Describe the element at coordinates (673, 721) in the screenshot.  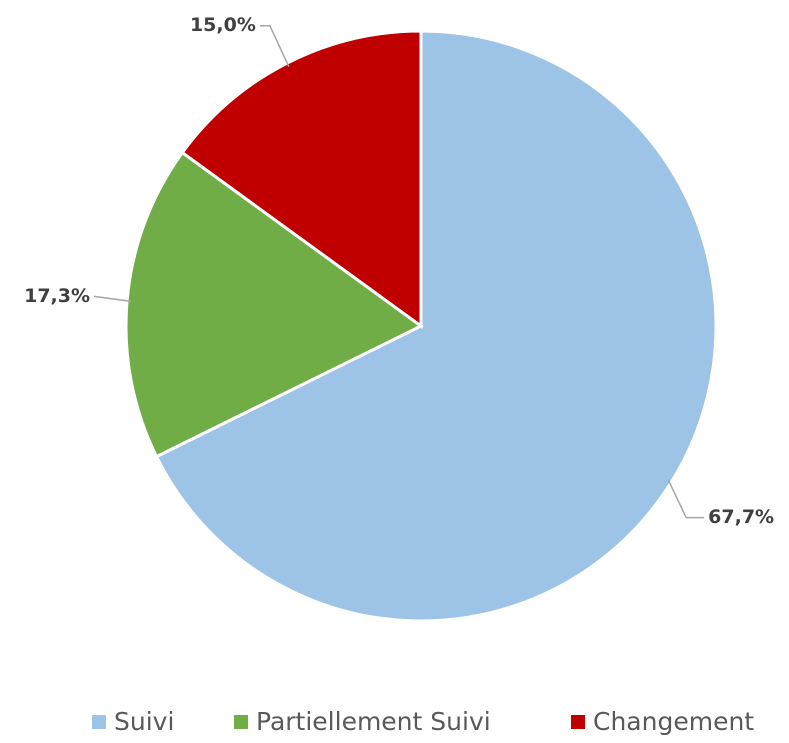
I see `legend-label: Changement` at that location.